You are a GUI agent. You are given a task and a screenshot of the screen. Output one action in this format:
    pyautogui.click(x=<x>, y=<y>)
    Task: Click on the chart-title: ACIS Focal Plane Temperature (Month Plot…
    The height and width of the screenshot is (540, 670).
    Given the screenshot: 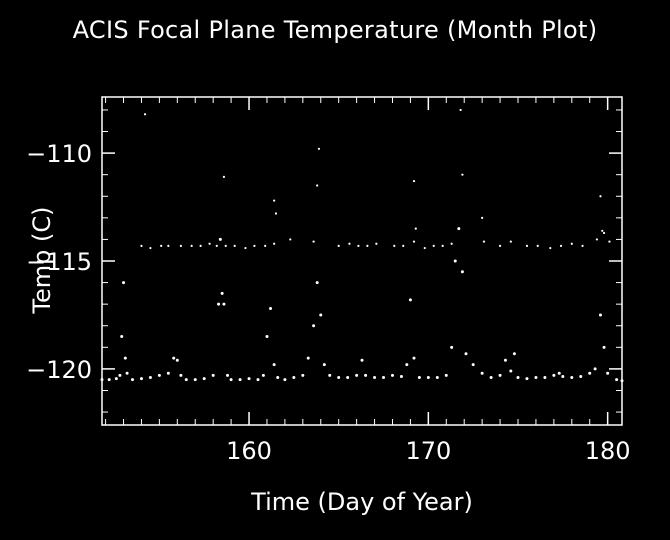 What is the action you would take?
    pyautogui.click(x=335, y=30)
    